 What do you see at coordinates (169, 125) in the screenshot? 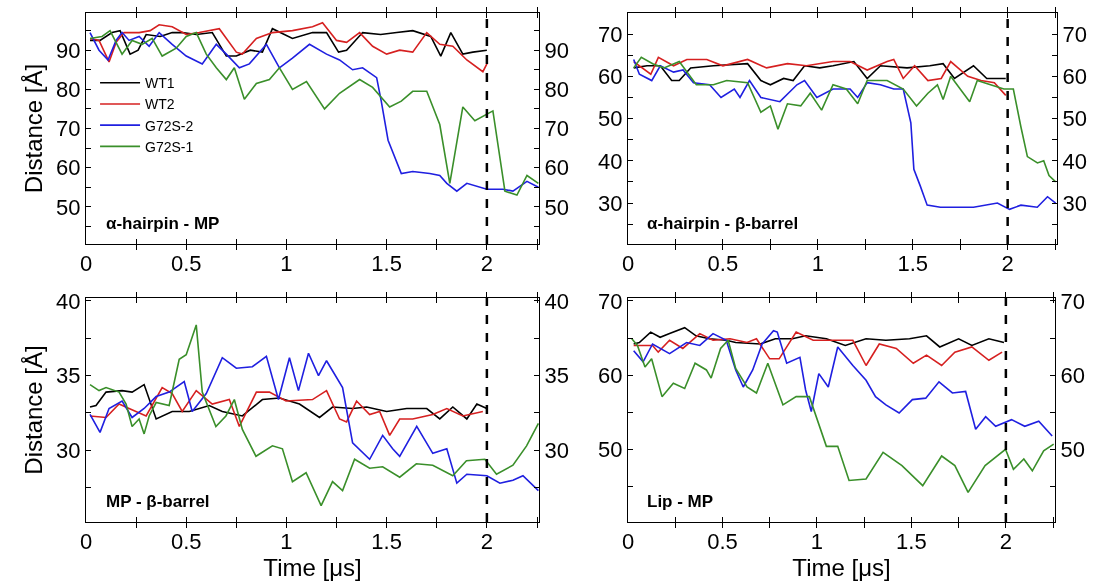
I see `legend-label: G72S-2` at bounding box center [169, 125].